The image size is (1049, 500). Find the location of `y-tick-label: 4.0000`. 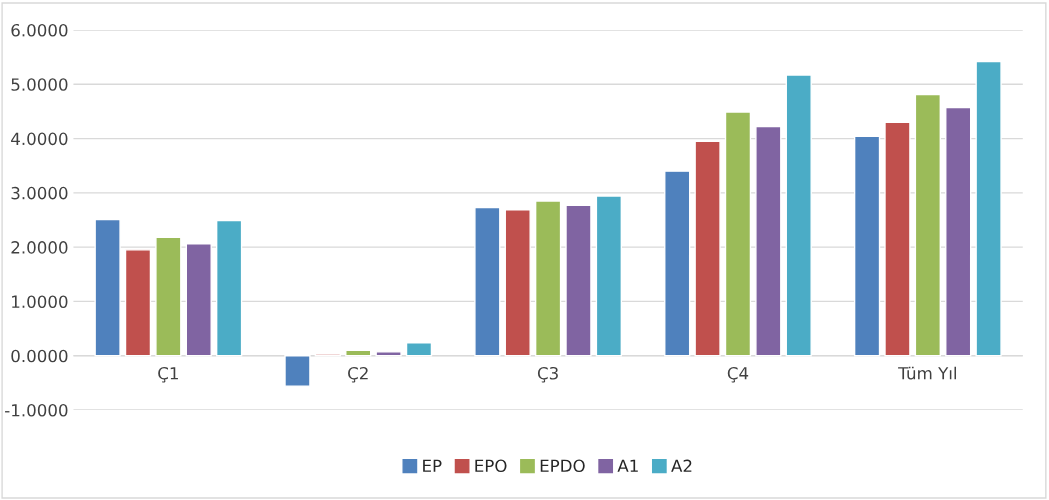

y-tick-label: 4.0000 is located at coordinates (39, 139).